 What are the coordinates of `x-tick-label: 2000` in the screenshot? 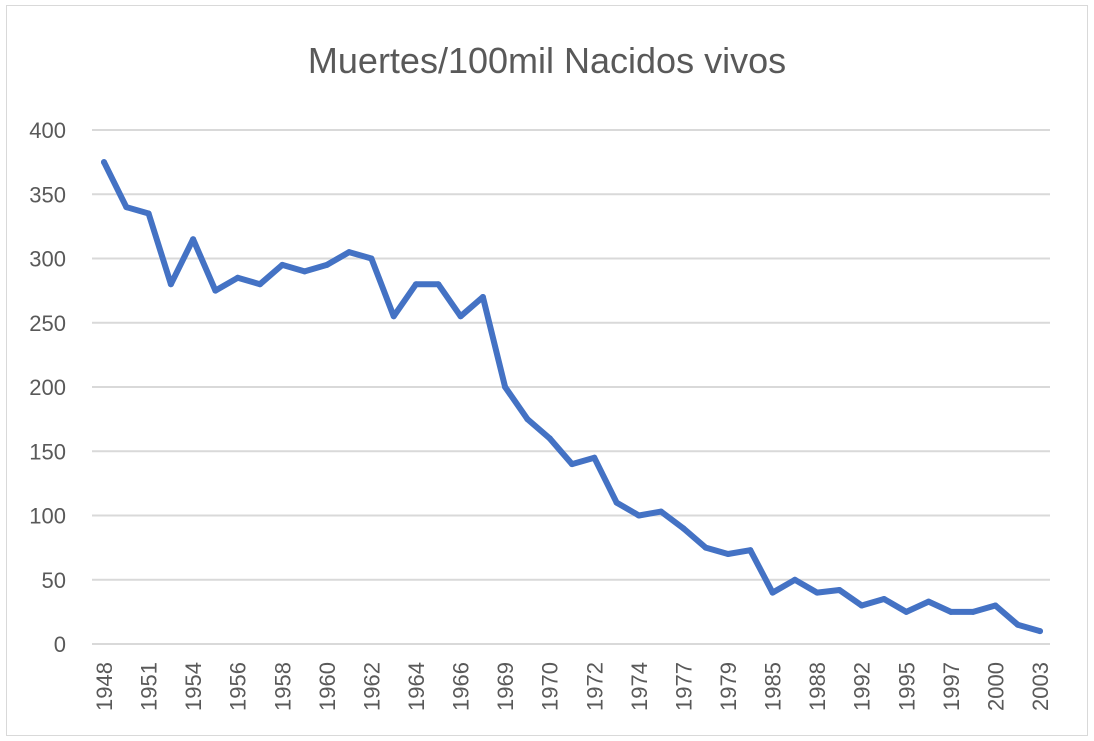 It's located at (995, 686).